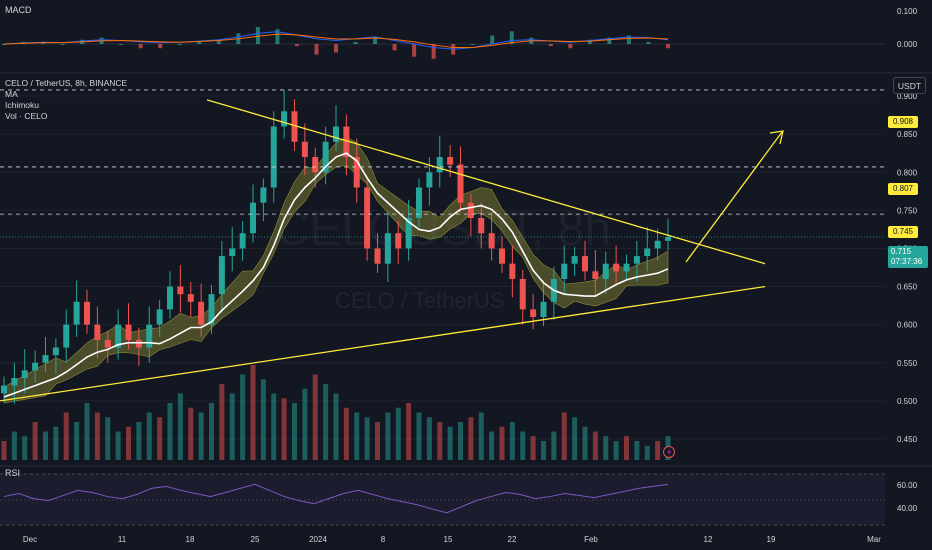  What do you see at coordinates (443, 229) in the screenshot?
I see `watermark-symbol: CELOUSDT, 8h` at bounding box center [443, 229].